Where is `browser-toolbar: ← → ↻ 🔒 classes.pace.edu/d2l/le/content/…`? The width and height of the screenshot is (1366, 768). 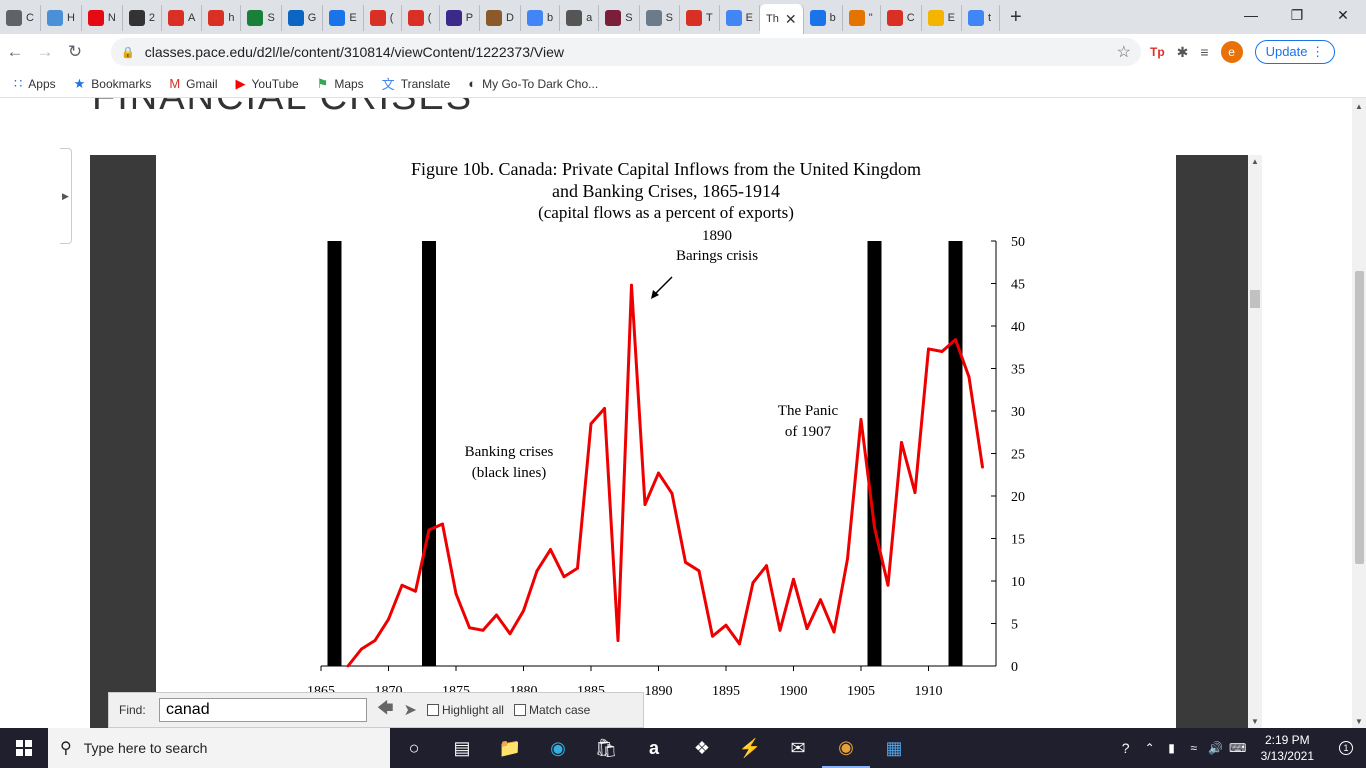 browser-toolbar: ← → ↻ 🔒 classes.pace.edu/d2l/le/content/… is located at coordinates (683, 52).